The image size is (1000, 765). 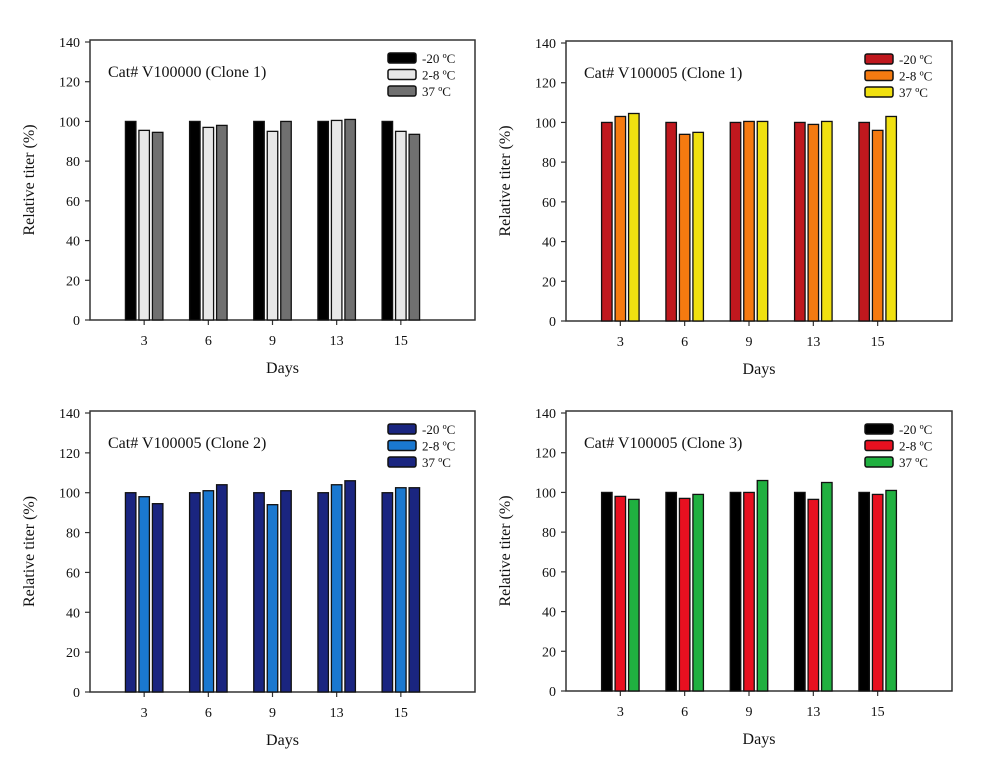 What do you see at coordinates (663, 443) in the screenshot?
I see `chart-title: Cat# V100005 (Clone 3)` at bounding box center [663, 443].